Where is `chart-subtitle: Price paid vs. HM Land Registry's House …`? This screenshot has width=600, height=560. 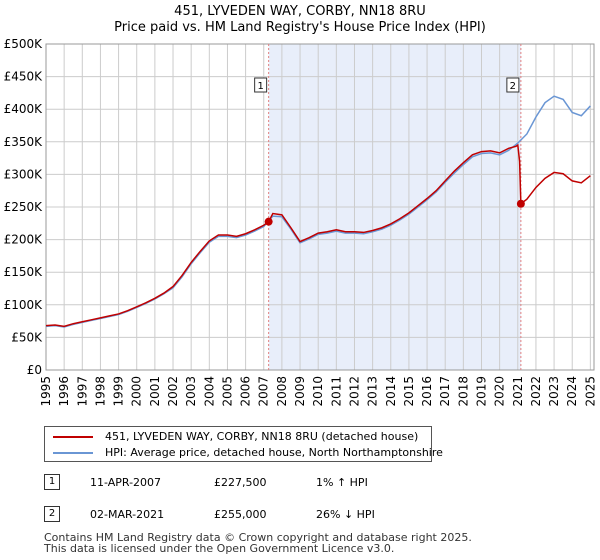 chart-subtitle: Price paid vs. HM Land Registry's House … is located at coordinates (300, 27).